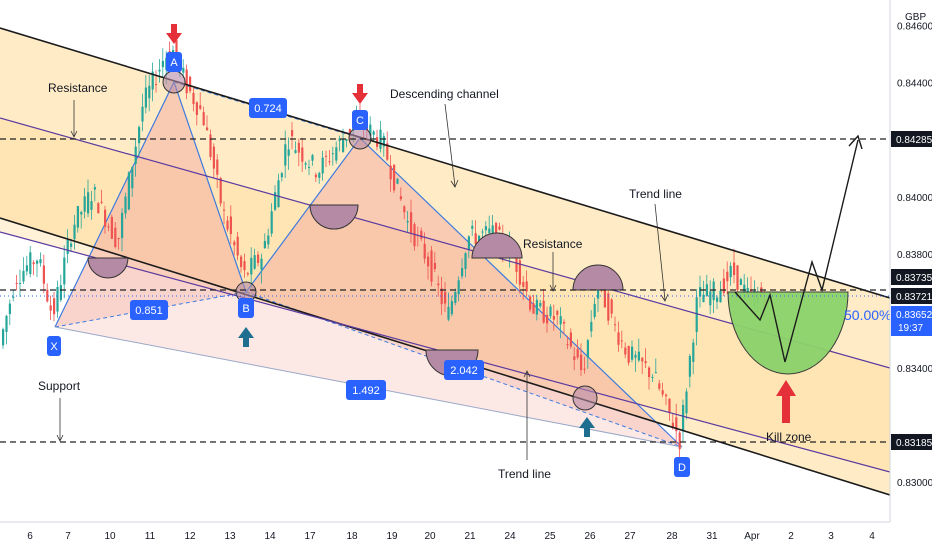  Describe the element at coordinates (590, 536) in the screenshot. I see `x-tick-label-14: 26` at that location.